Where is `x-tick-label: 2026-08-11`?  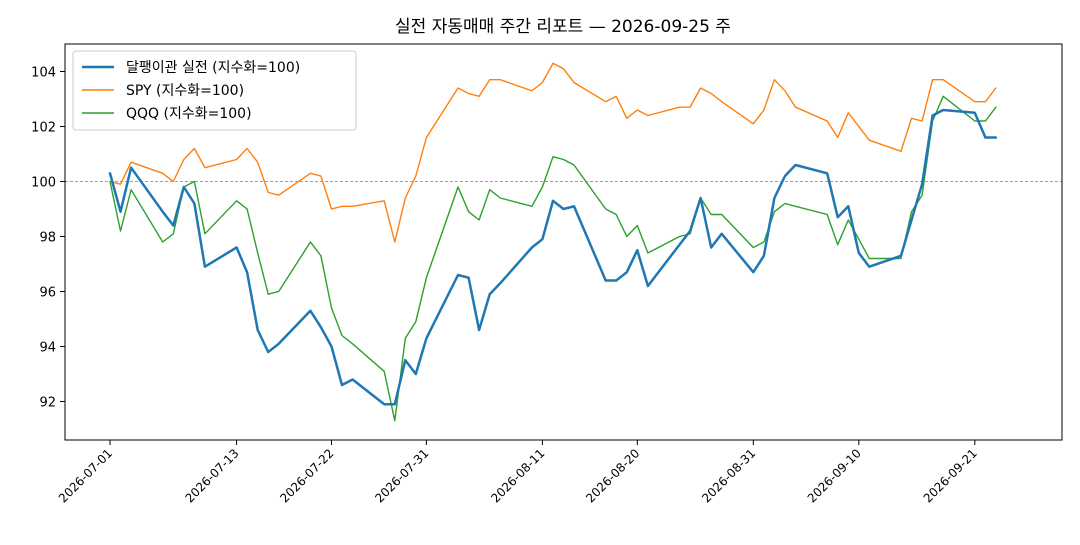
x-tick-label: 2026-08-11 is located at coordinates (517, 475).